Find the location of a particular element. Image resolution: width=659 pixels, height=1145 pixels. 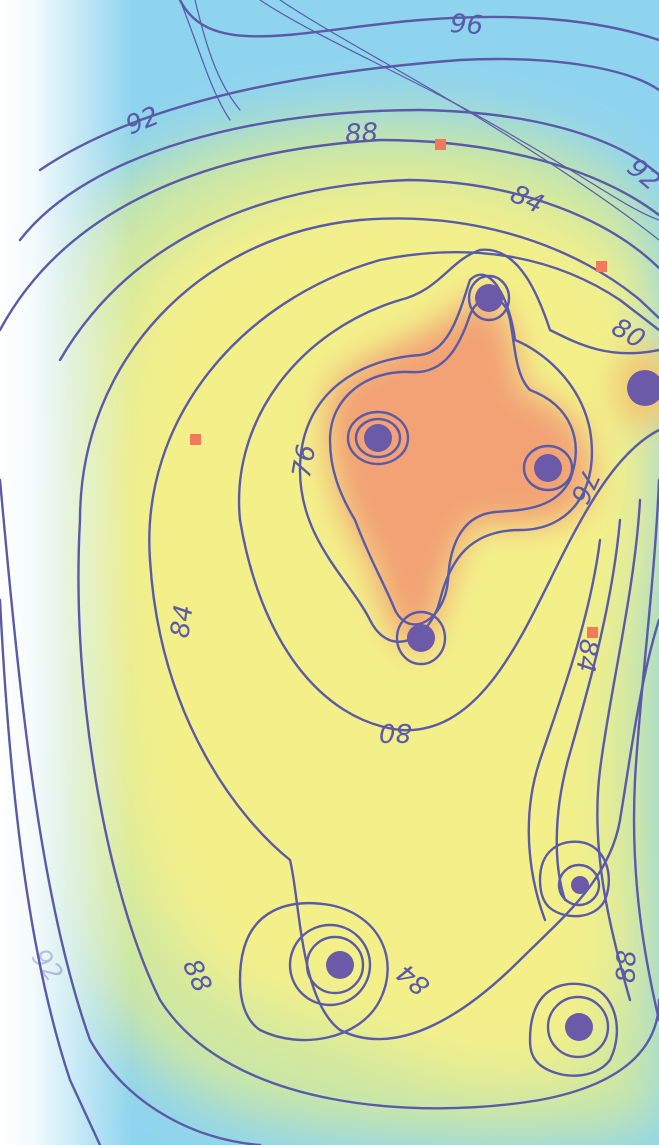

contour-label: 80 is located at coordinates (395, 732).